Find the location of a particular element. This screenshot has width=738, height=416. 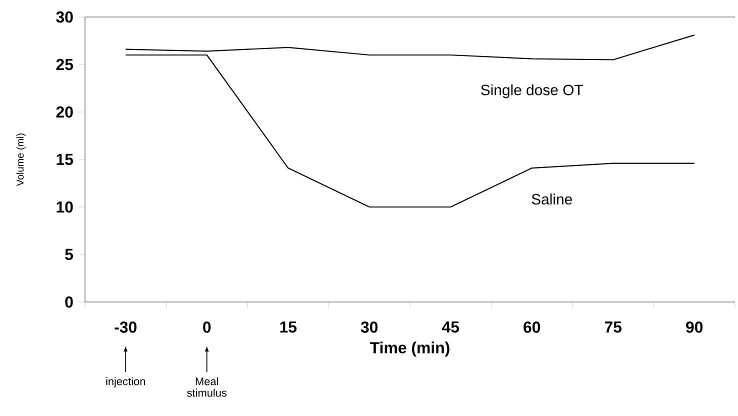

y-tick-label: 15 is located at coordinates (65, 160).